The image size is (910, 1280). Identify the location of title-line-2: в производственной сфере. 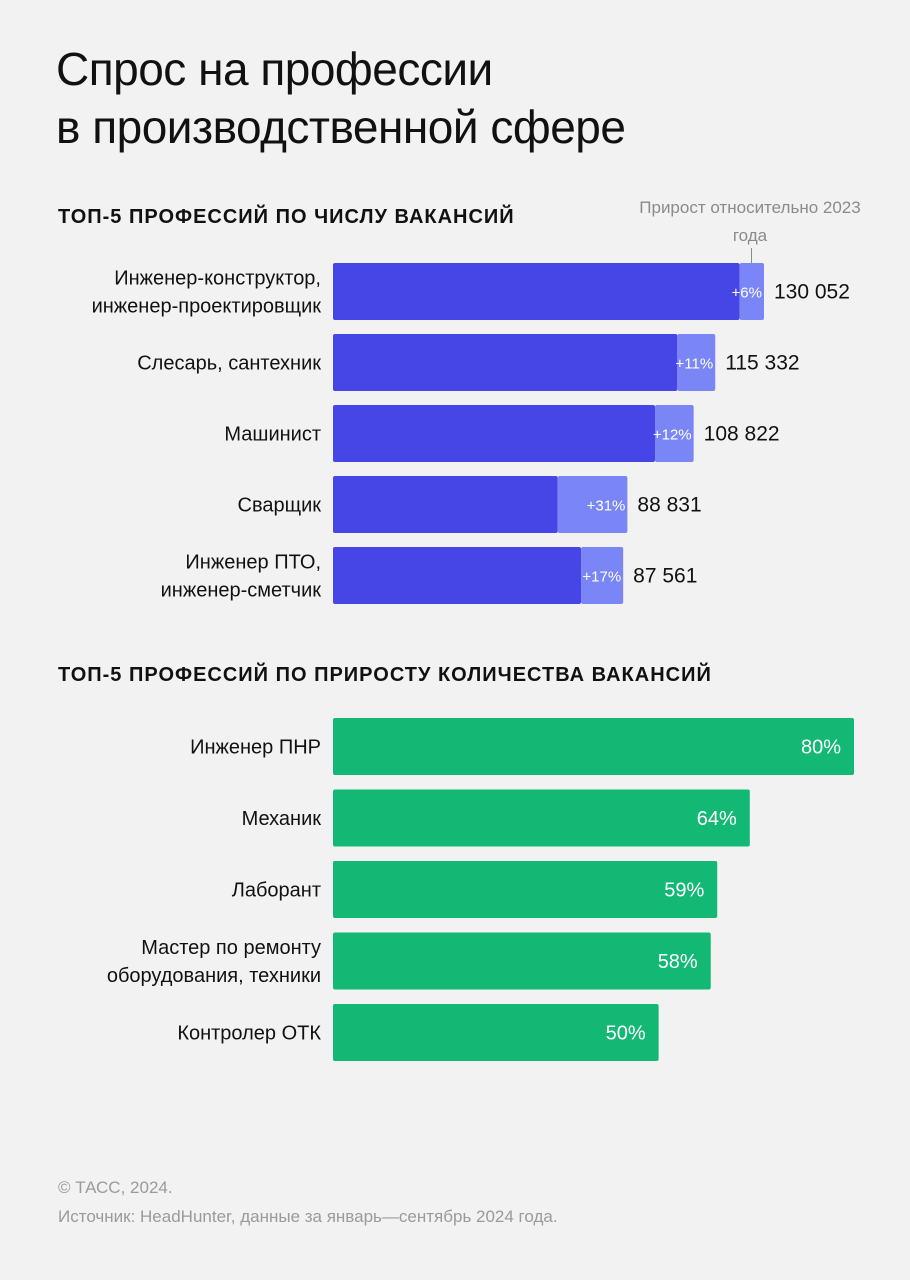
(341, 127).